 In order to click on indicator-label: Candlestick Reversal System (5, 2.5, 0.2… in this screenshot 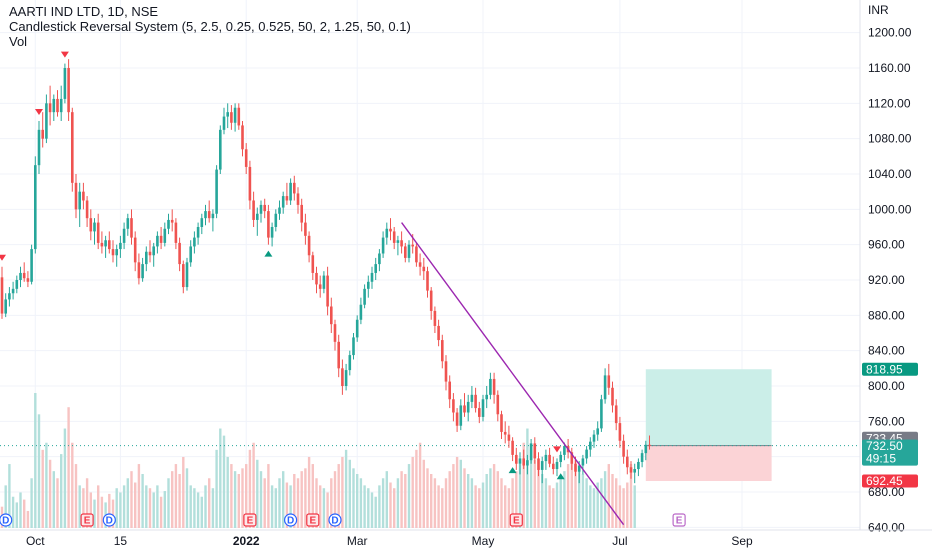, I will do `click(210, 26)`.